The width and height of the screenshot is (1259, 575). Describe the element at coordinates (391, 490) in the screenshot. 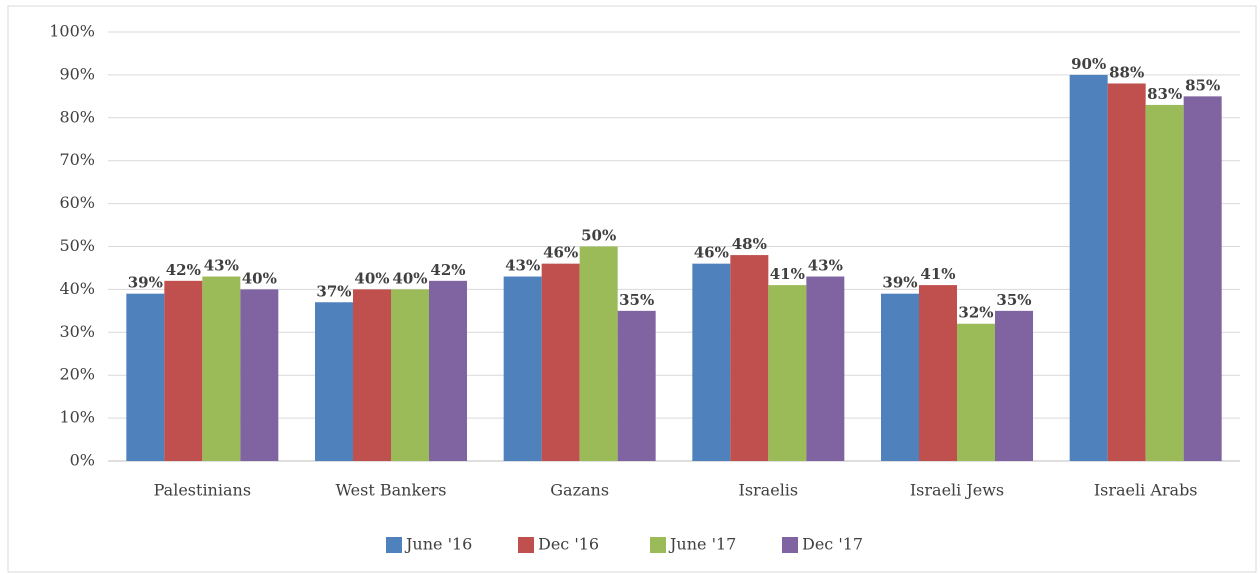

I see `x-tick-label: West Bankers` at that location.